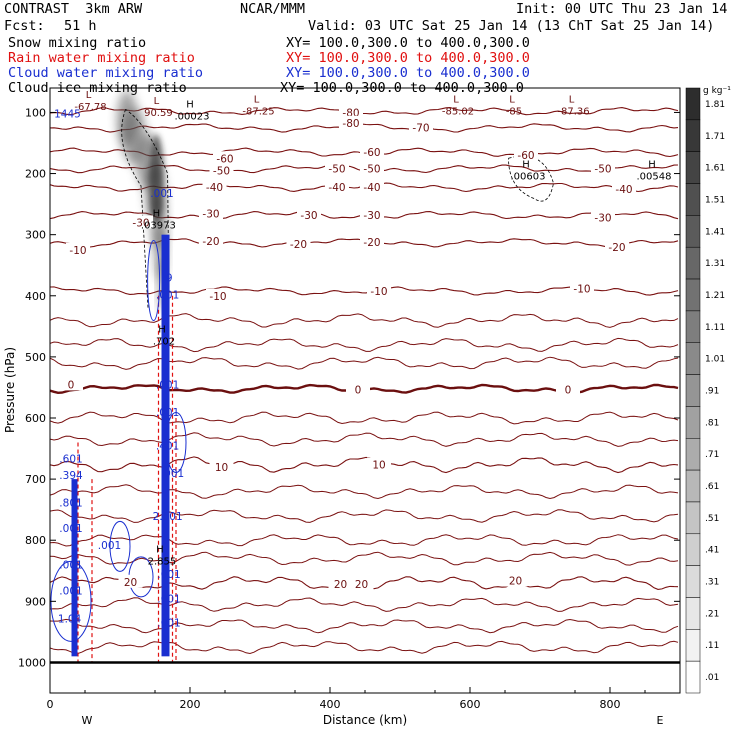 The width and height of the screenshot is (740, 740). What do you see at coordinates (715, 137) in the screenshot?
I see `colorbar-label: 1.71` at bounding box center [715, 137].